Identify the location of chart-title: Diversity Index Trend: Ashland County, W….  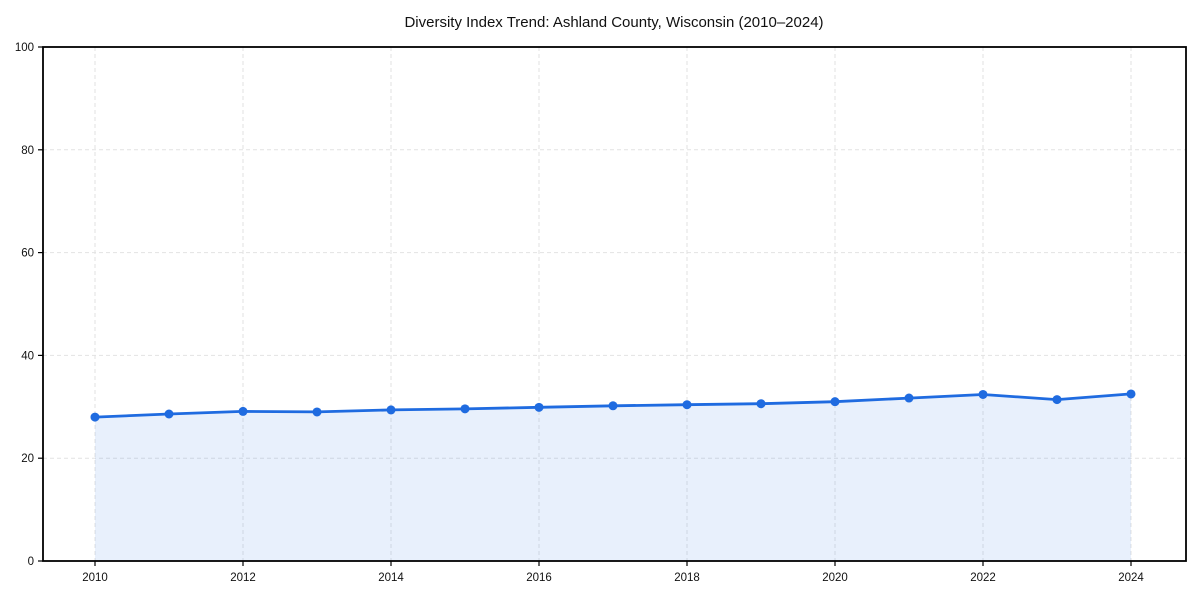
(613, 22).